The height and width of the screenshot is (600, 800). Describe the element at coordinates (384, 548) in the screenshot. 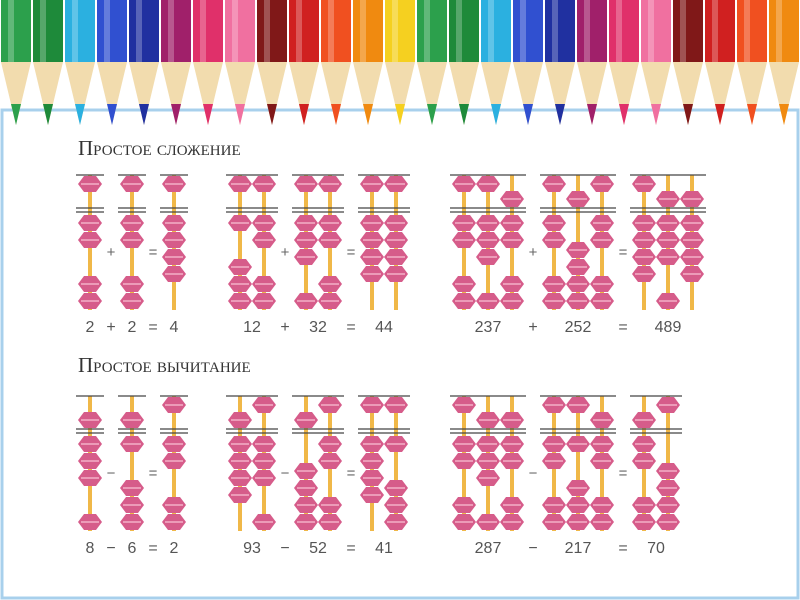

I see `result-label: 41` at that location.